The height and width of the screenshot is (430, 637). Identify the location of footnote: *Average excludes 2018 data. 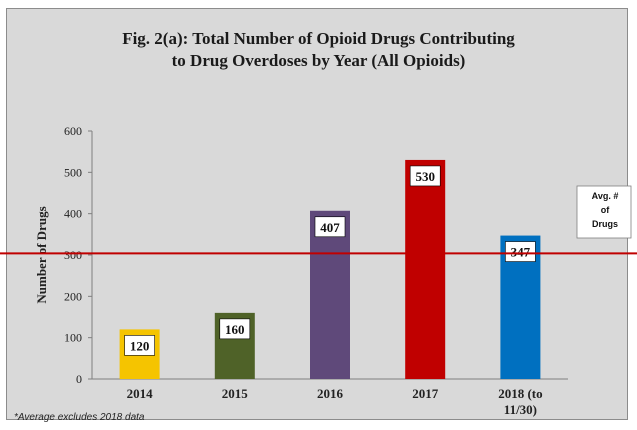
(79, 417).